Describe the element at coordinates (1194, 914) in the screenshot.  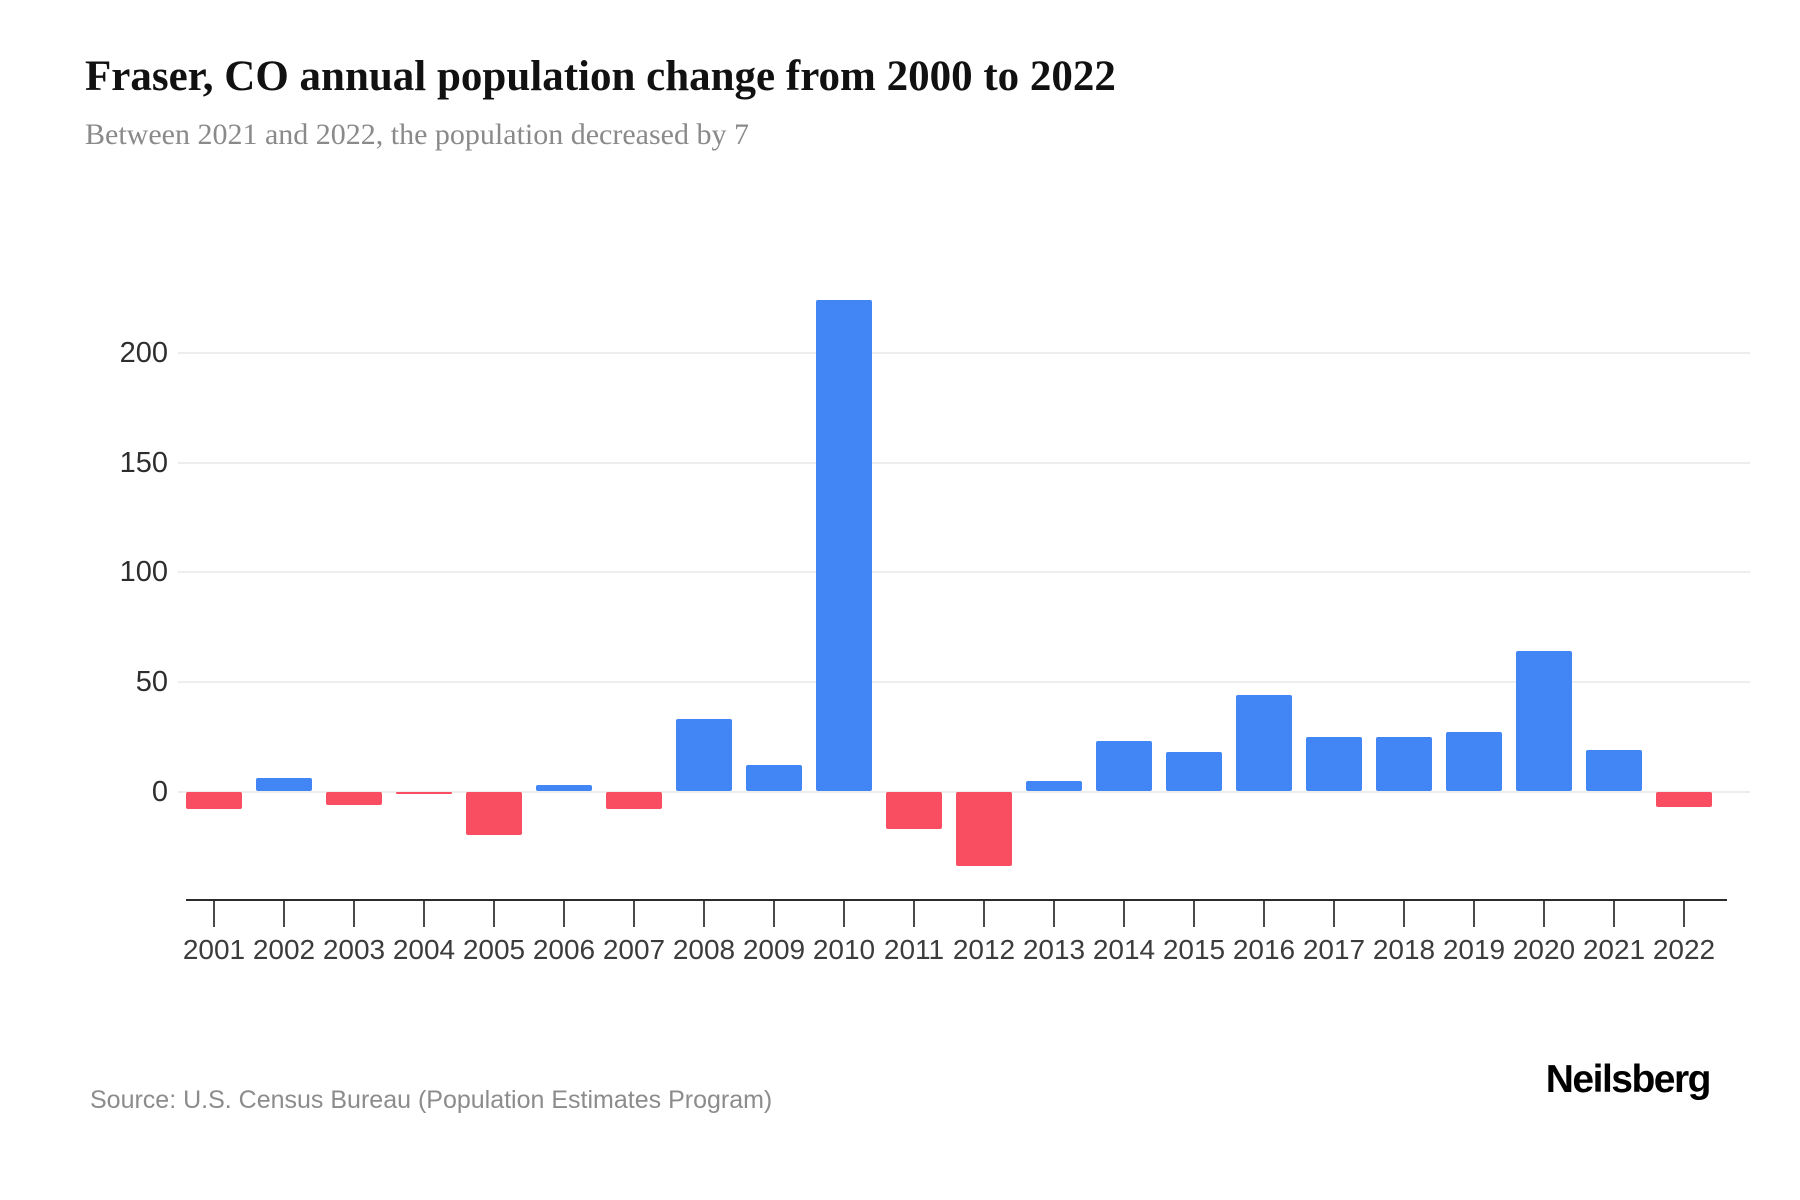
I see `x-tick-2015` at that location.